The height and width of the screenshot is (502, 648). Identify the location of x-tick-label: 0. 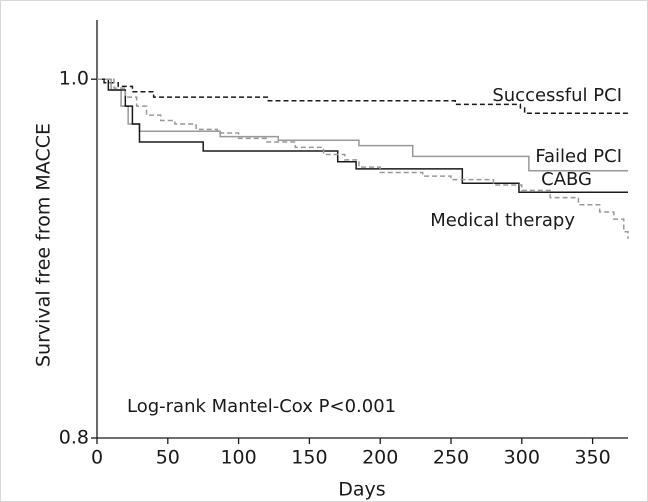
(97, 458).